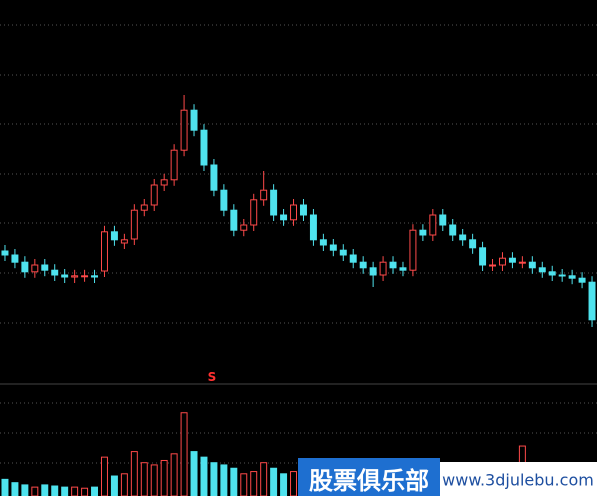 The width and height of the screenshot is (597, 496). What do you see at coordinates (212, 377) in the screenshot?
I see `signal-annotation: S` at bounding box center [212, 377].